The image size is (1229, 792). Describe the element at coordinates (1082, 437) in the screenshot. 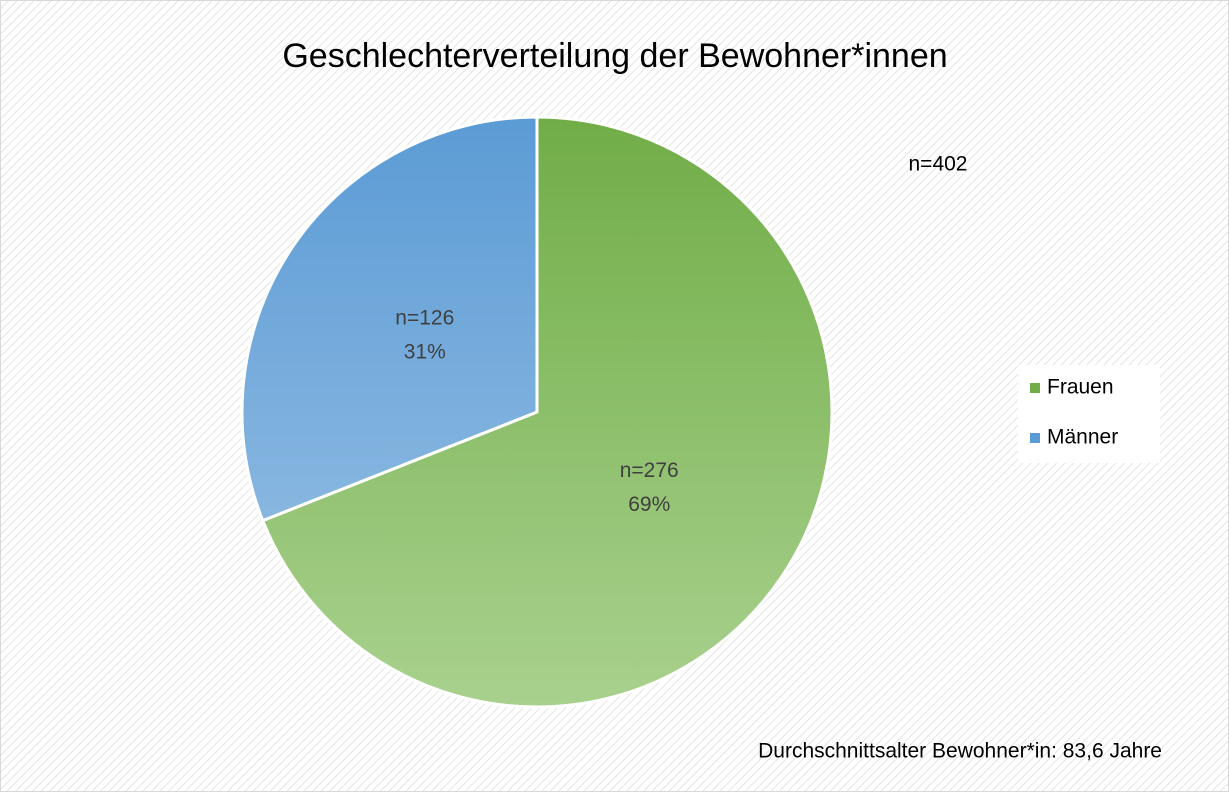

I see `legend-label: Männer` at that location.